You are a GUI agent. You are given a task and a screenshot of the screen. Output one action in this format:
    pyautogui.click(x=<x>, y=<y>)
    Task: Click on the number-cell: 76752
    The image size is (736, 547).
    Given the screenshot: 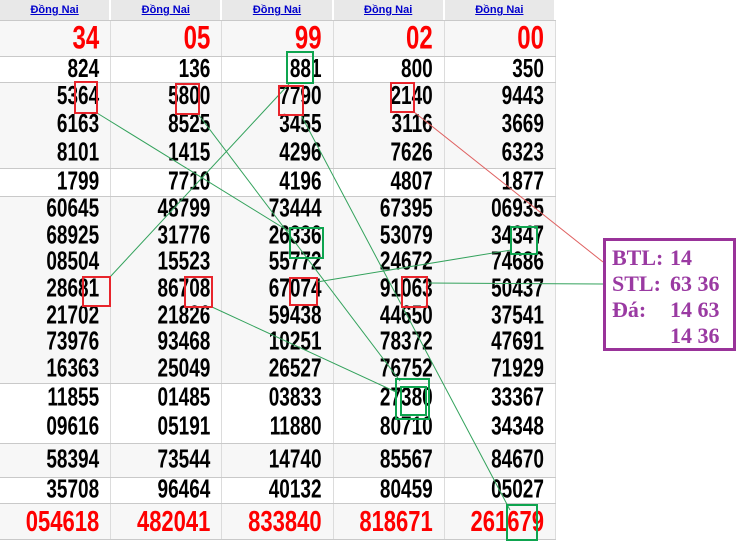 What is the action you would take?
    pyautogui.click(x=389, y=369)
    